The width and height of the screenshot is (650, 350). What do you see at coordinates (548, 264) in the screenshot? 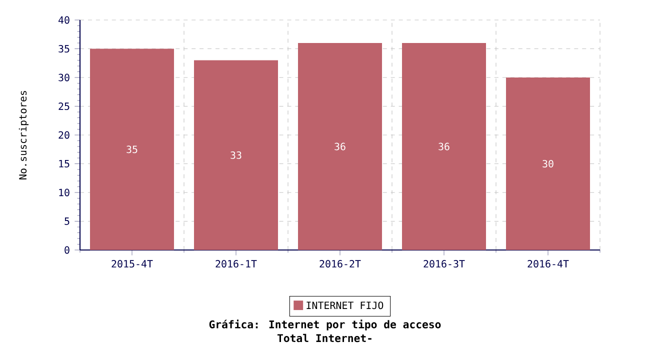
I see `x-tick-label: 2016-4T` at bounding box center [548, 264].